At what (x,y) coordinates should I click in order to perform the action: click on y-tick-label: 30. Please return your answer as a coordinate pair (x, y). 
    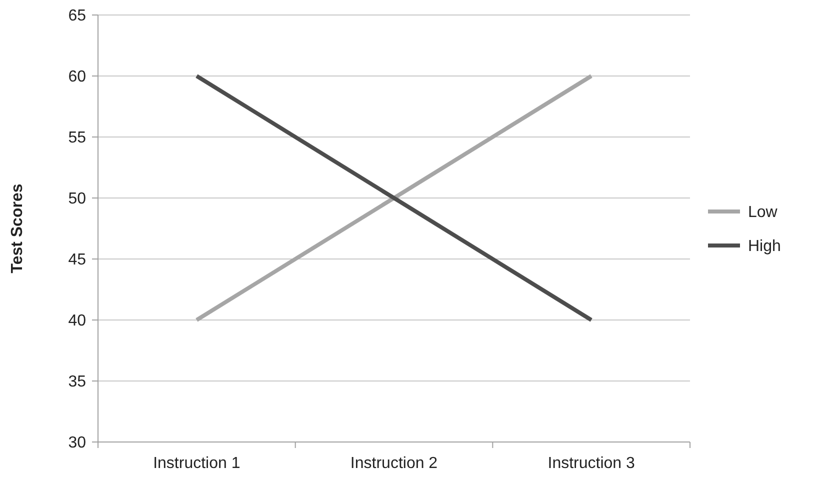
    Looking at the image, I should click on (77, 443).